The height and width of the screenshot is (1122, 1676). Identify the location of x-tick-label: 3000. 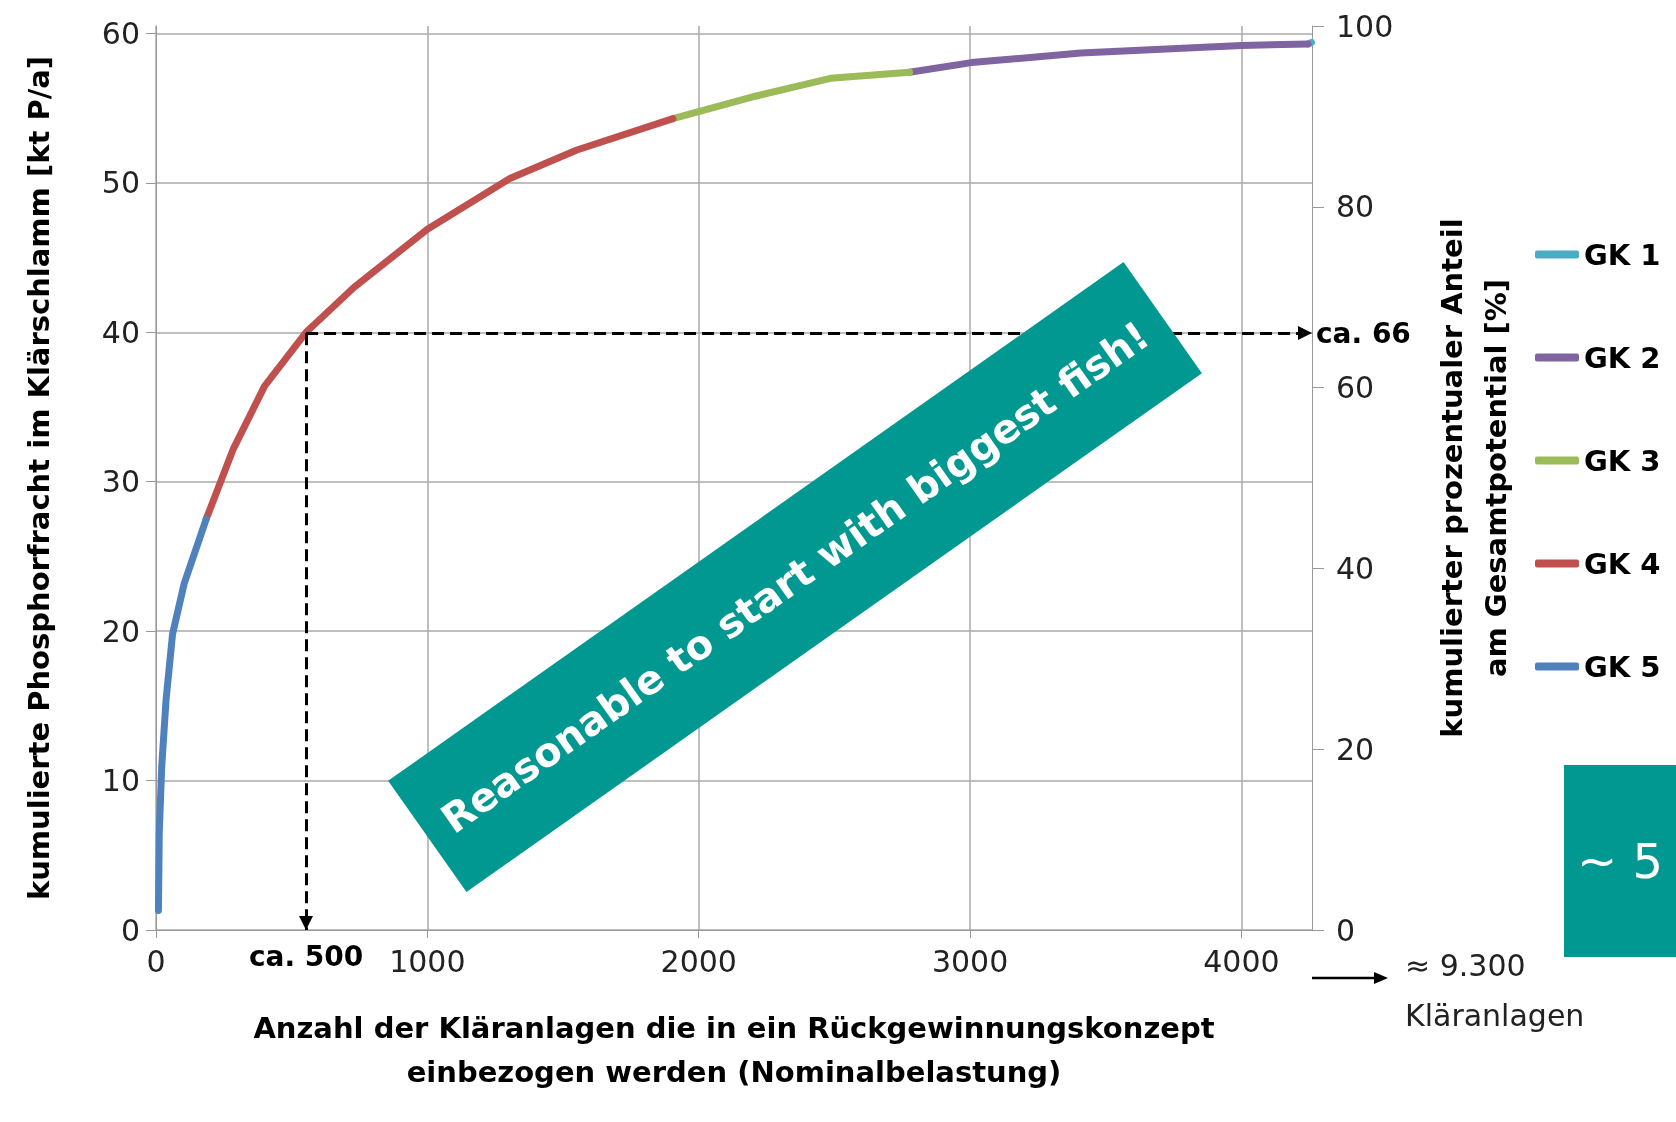
(970, 961).